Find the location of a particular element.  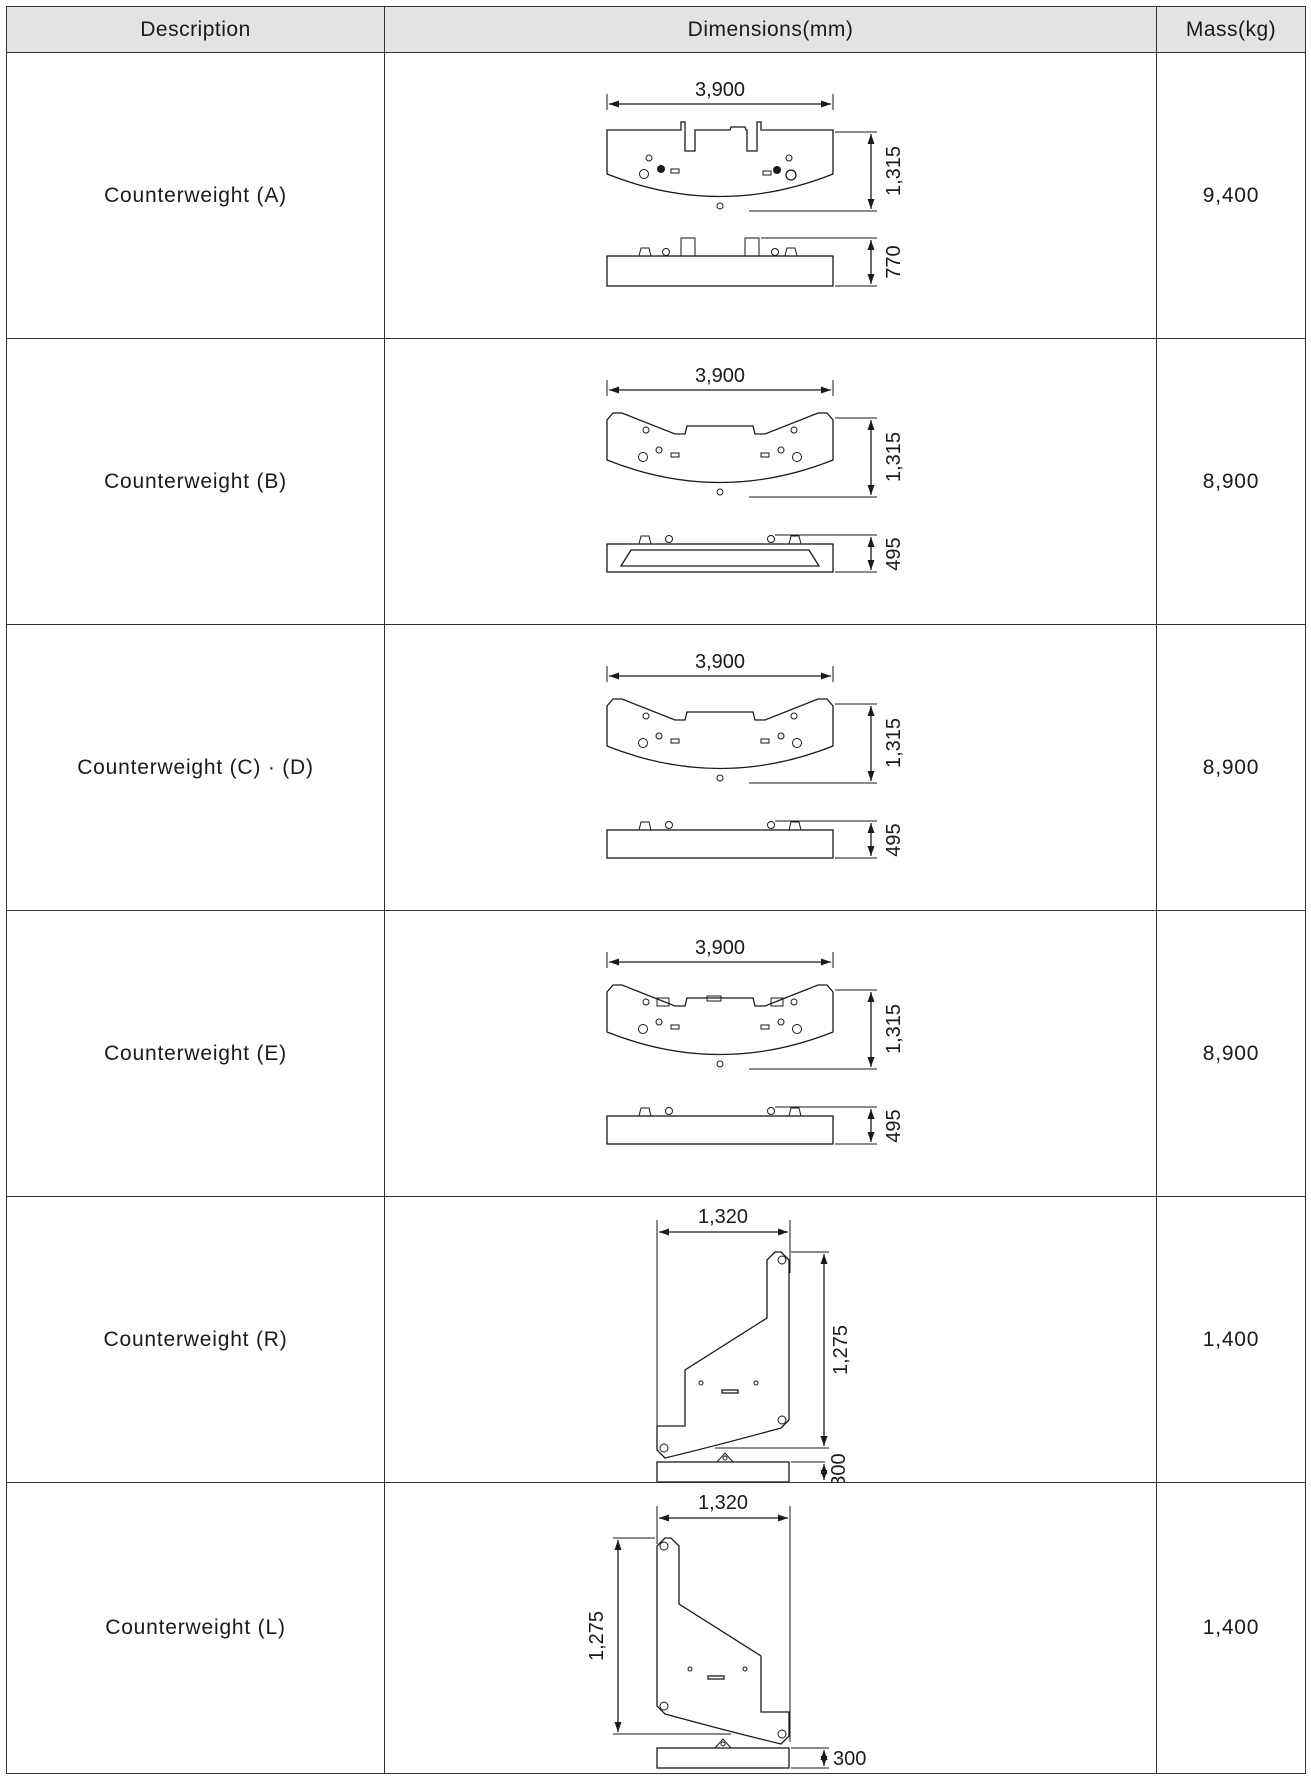

header-dimensions: Dimensions(mm) is located at coordinates (770, 29).